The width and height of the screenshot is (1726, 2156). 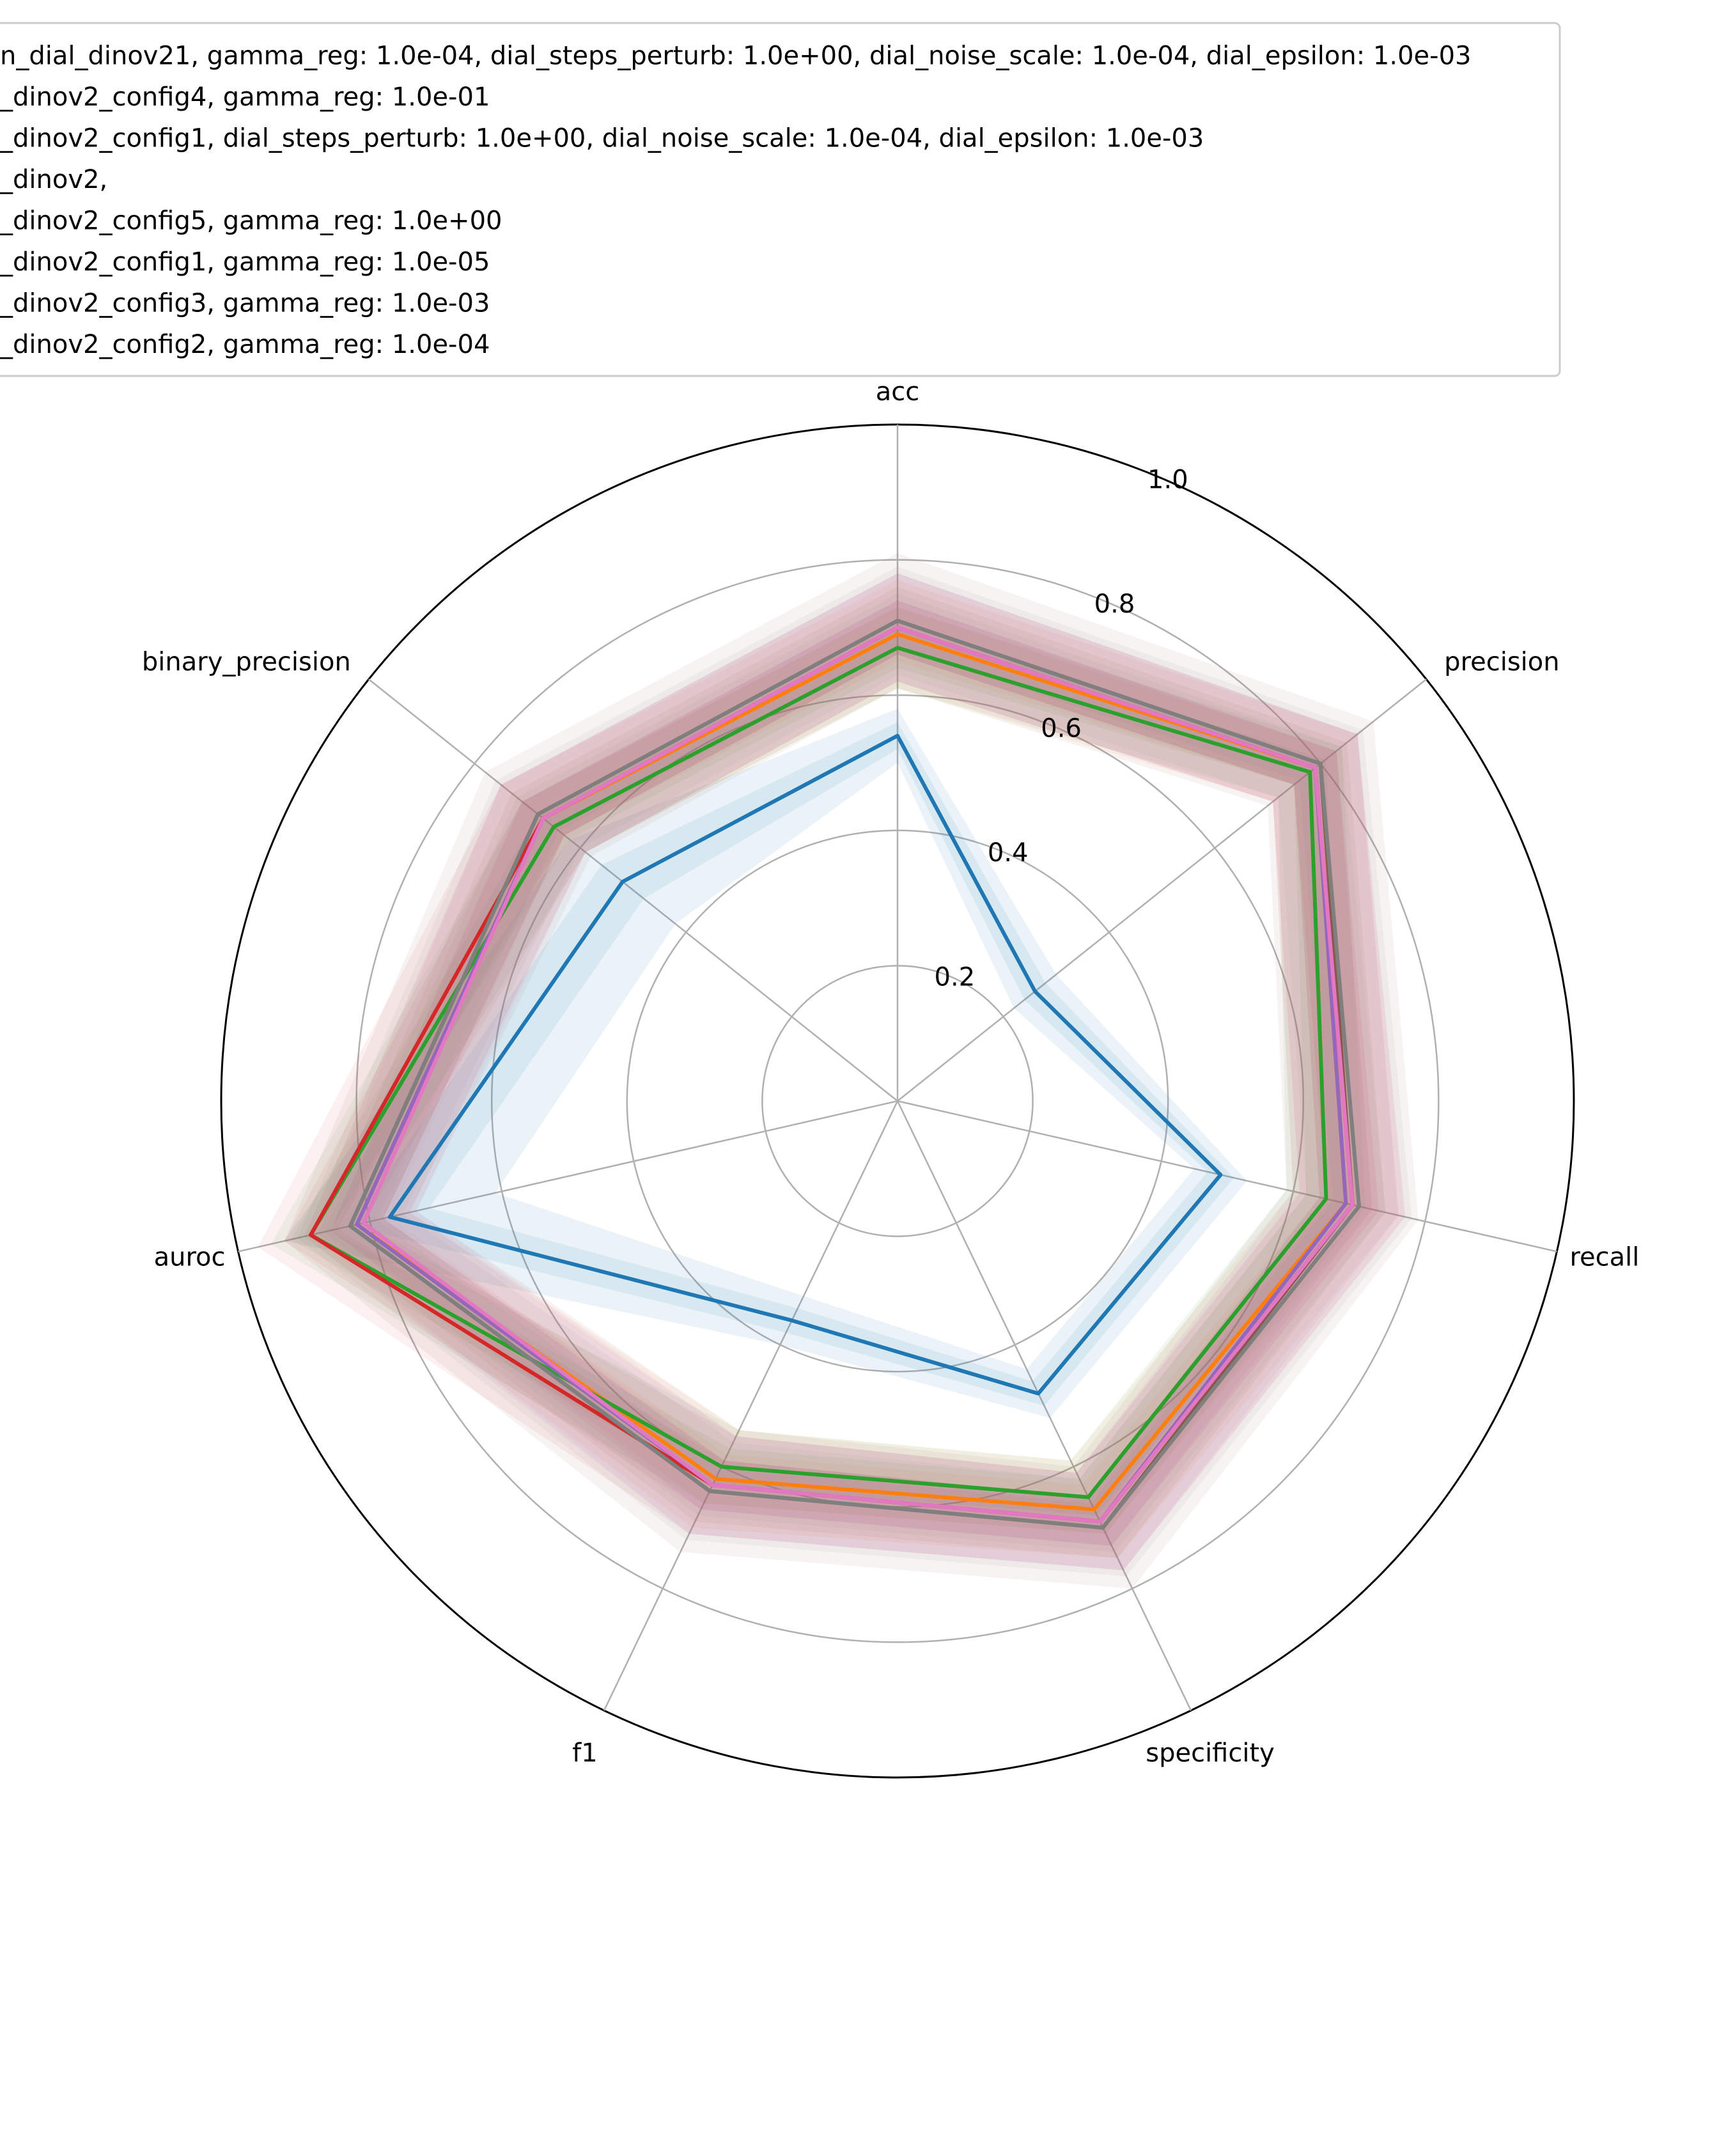 I want to click on axis-label: recall, so click(x=1604, y=1257).